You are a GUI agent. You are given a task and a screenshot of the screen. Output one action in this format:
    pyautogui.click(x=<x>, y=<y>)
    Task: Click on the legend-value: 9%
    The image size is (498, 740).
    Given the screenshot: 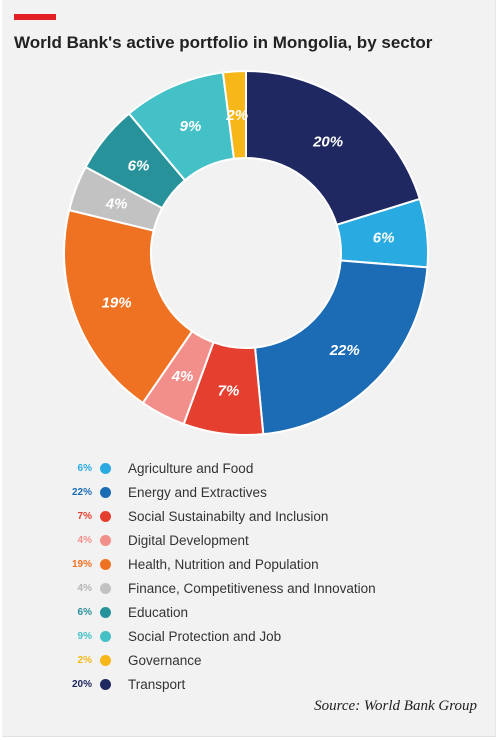 What is the action you would take?
    pyautogui.click(x=84, y=636)
    